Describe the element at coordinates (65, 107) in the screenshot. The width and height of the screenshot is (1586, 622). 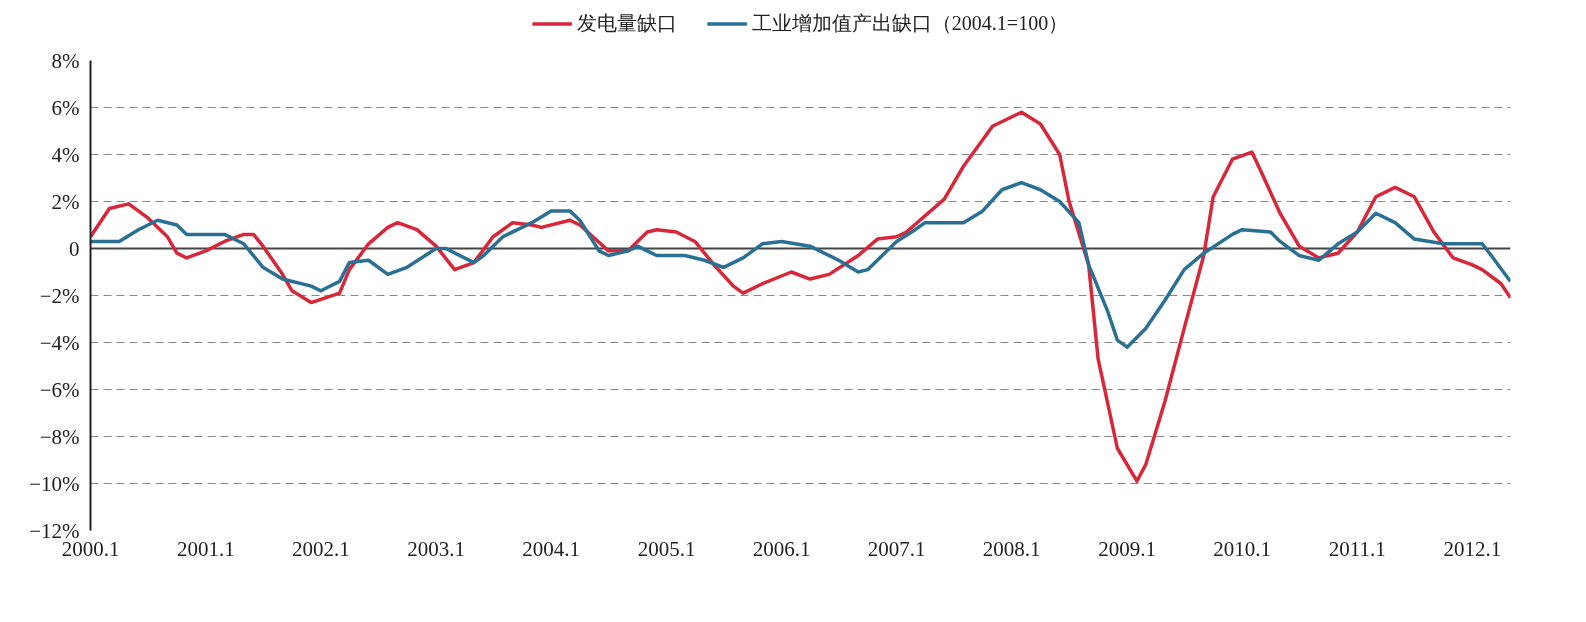
I see `y-tick-label: 6%` at that location.